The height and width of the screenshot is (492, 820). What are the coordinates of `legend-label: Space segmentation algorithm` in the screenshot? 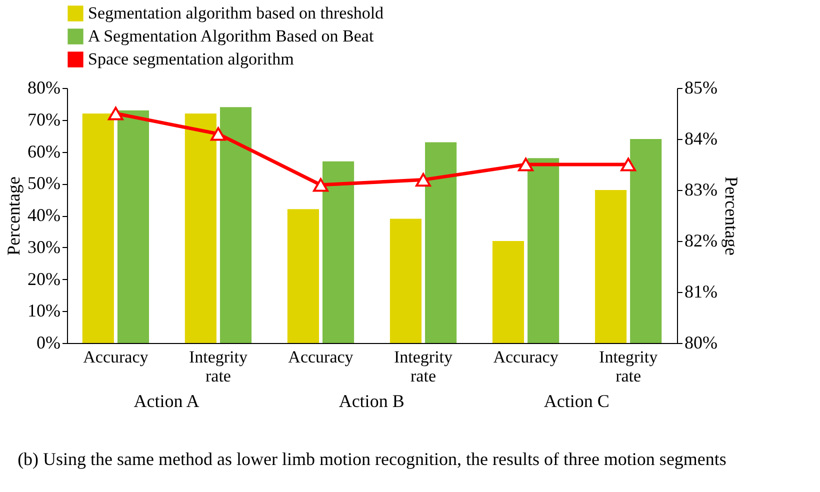 It's located at (191, 59).